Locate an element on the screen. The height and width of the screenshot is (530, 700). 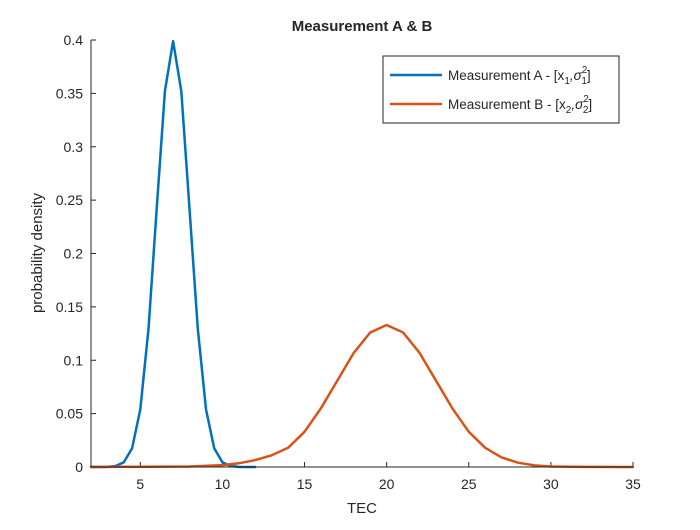
y-tick-label: 0.25 is located at coordinates (69, 200).